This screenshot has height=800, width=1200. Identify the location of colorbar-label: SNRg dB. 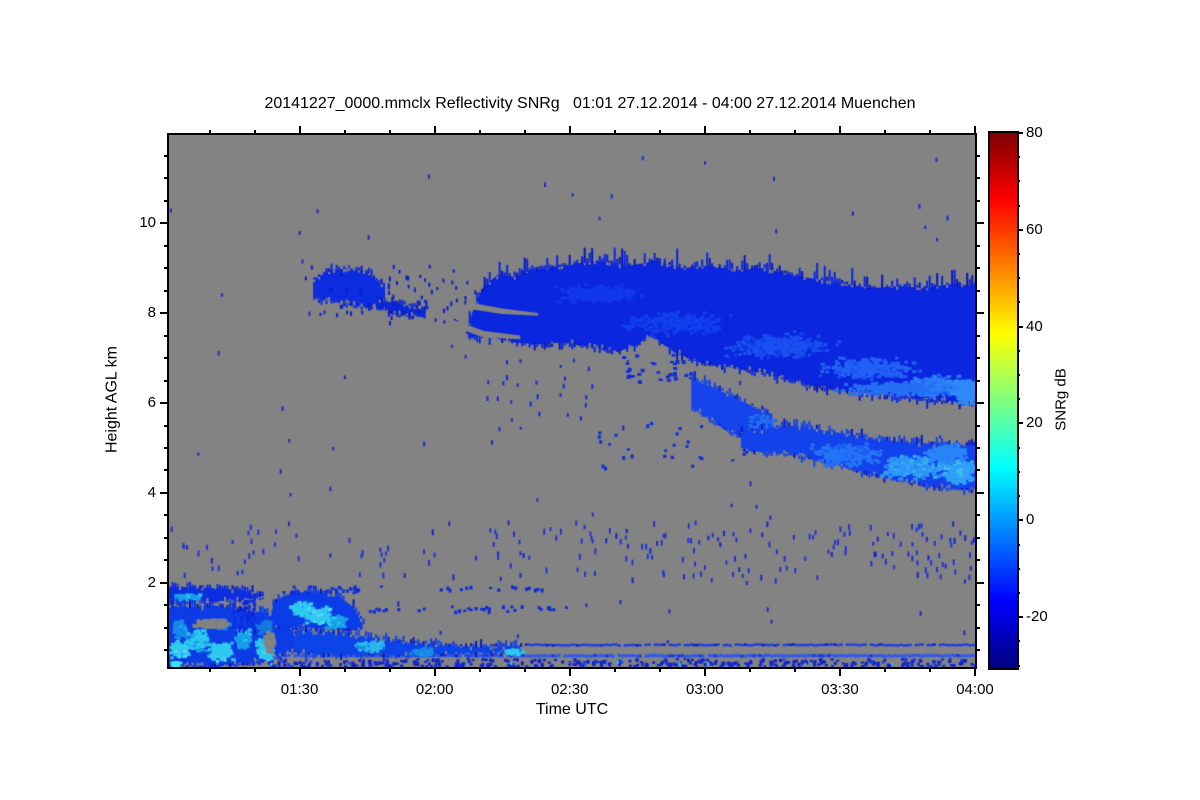
(1061, 399).